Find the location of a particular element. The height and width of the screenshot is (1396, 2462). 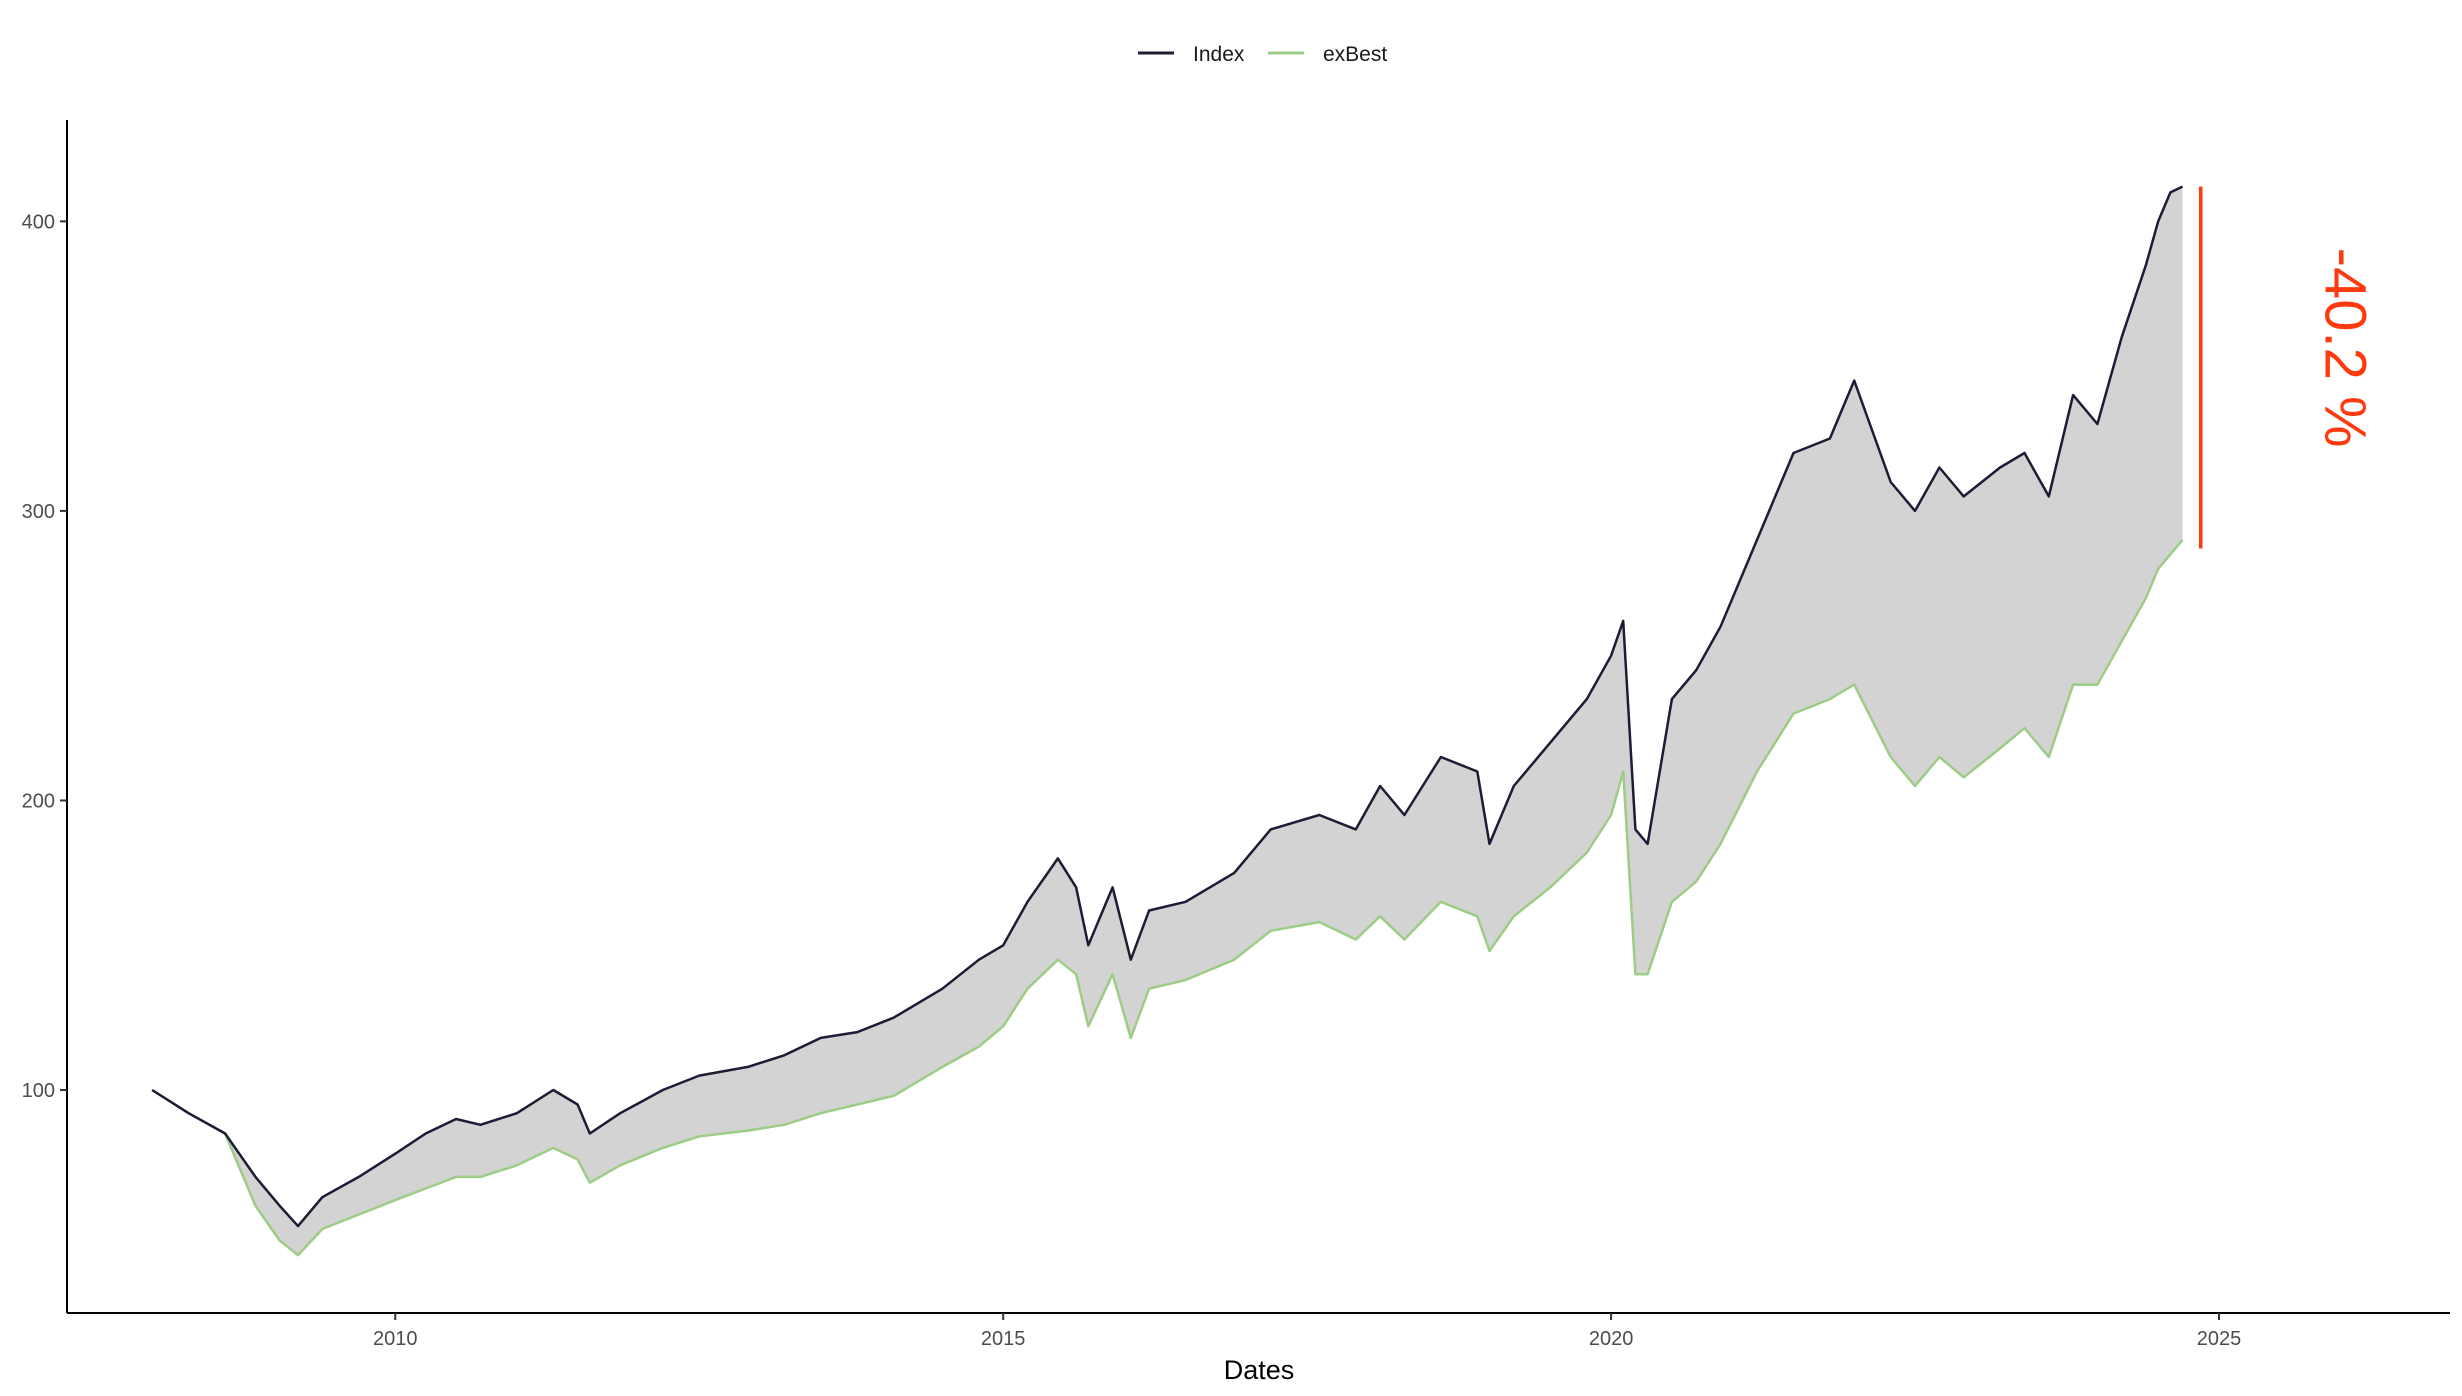

difference-label: -40.2 % is located at coordinates (2344, 348).